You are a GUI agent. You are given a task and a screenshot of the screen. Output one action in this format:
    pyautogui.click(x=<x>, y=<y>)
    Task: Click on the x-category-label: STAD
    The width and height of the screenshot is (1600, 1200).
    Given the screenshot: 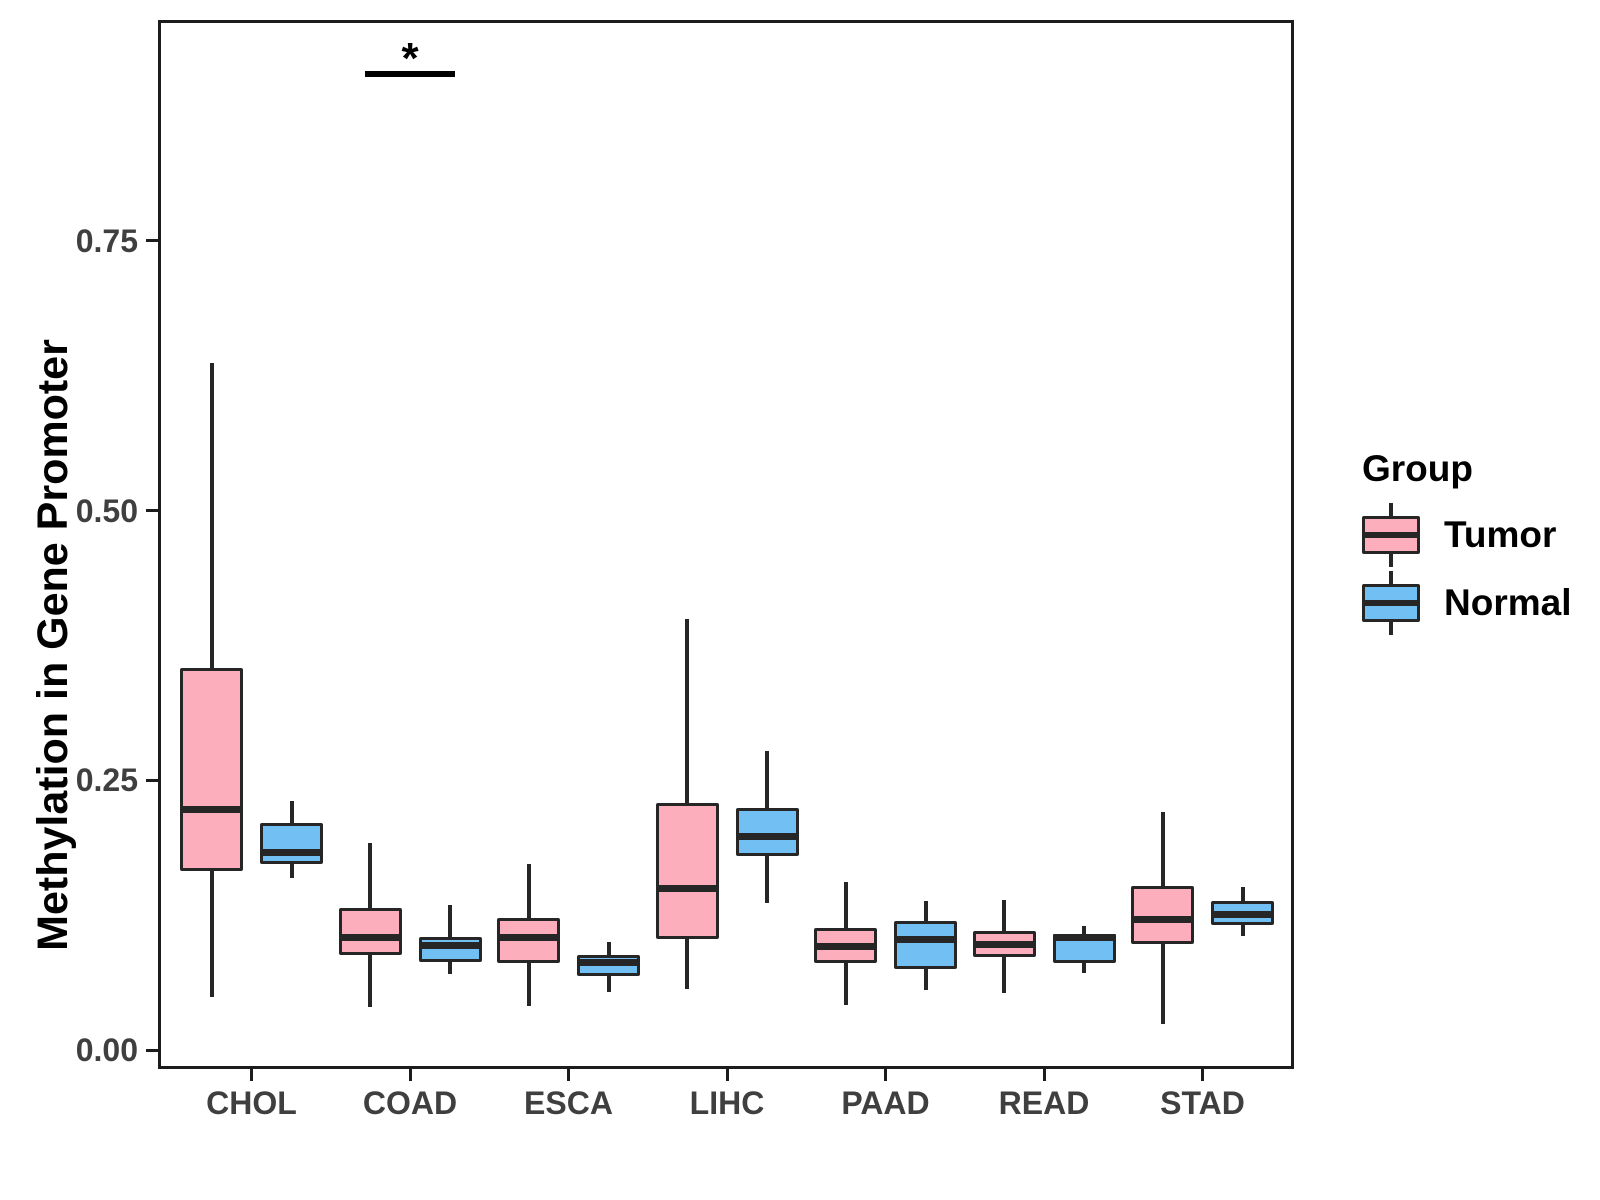 What is the action you would take?
    pyautogui.click(x=1202, y=1103)
    